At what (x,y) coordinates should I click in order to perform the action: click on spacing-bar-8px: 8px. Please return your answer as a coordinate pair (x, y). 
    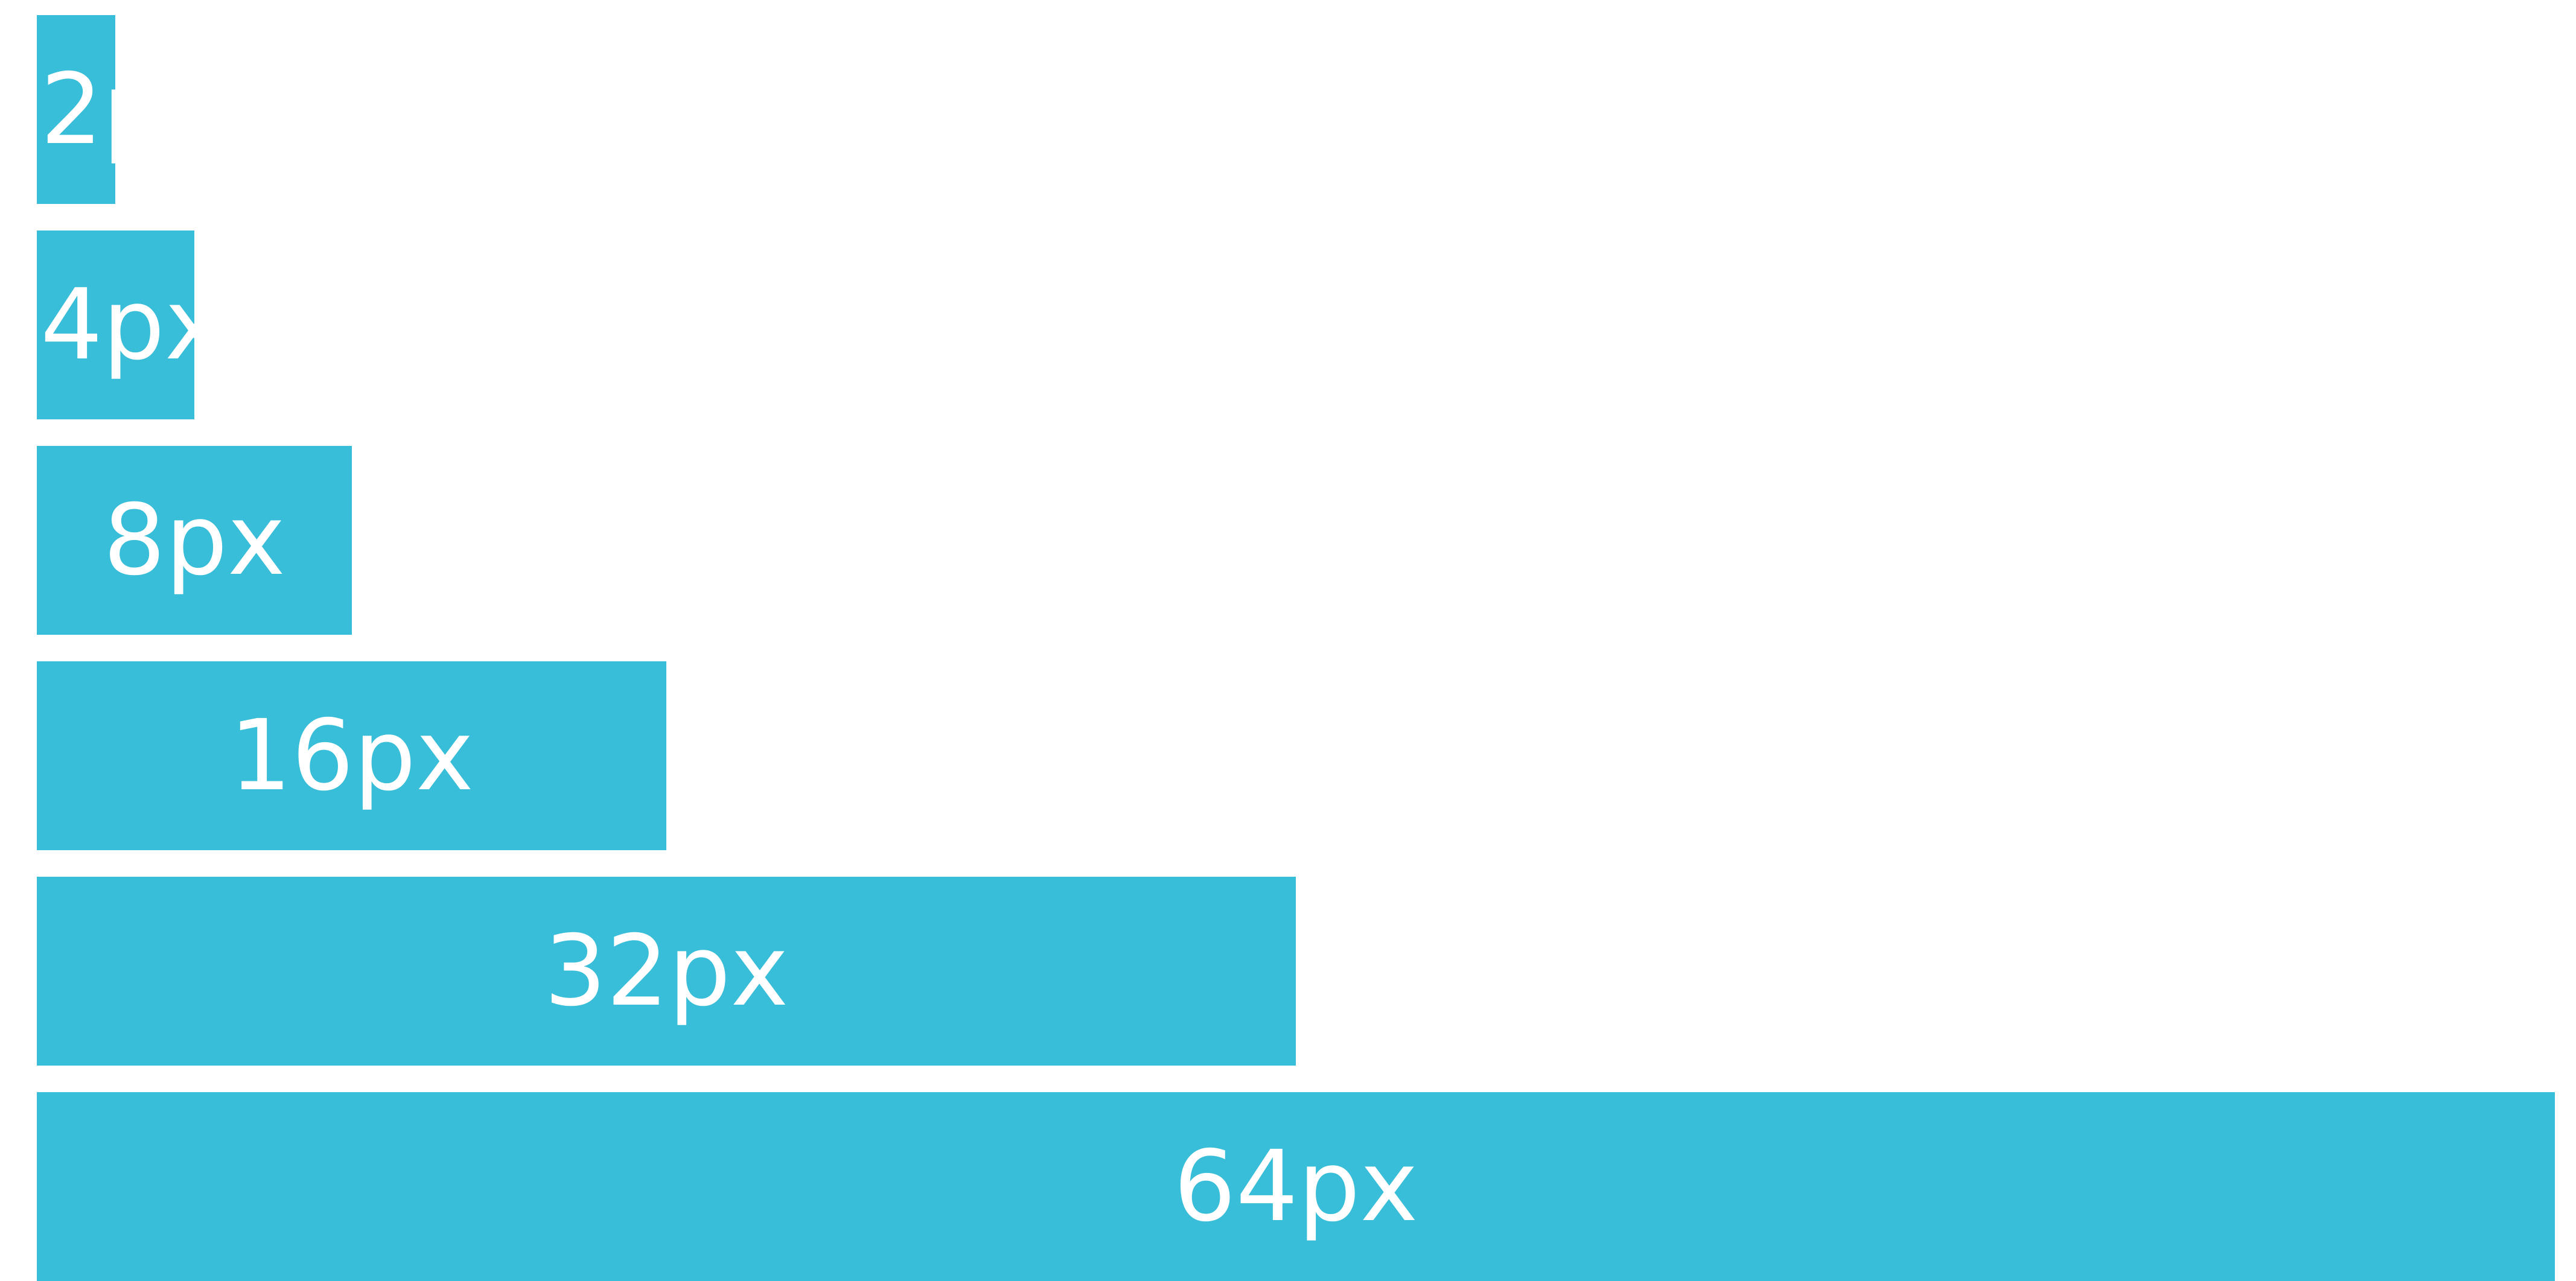
    Looking at the image, I should click on (194, 540).